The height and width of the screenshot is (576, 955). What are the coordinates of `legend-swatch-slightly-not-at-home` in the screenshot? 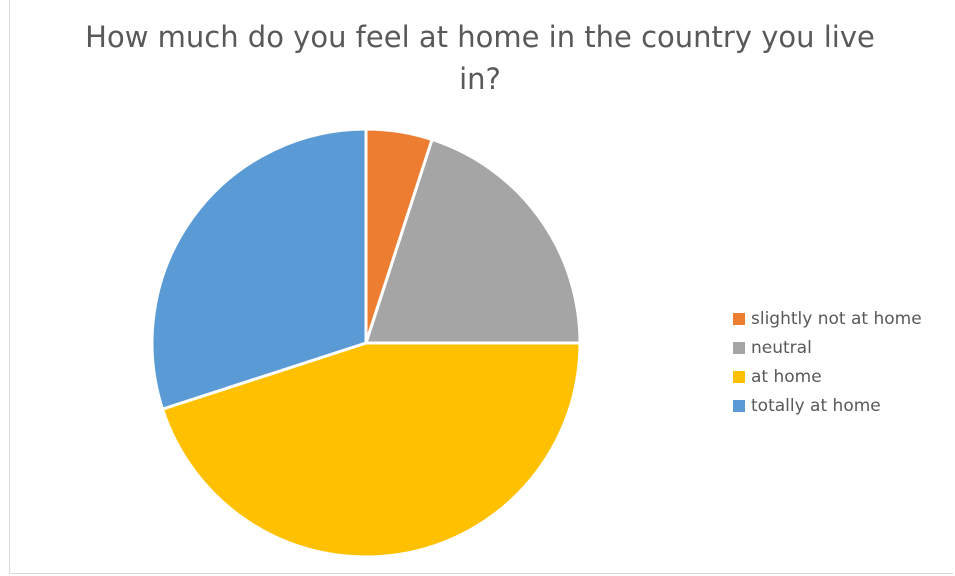 It's located at (739, 318).